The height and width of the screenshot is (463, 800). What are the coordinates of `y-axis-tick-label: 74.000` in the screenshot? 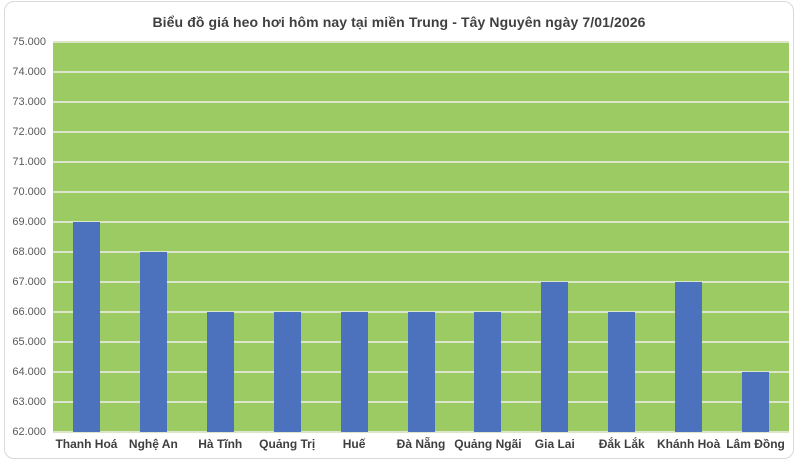 It's located at (29, 72).